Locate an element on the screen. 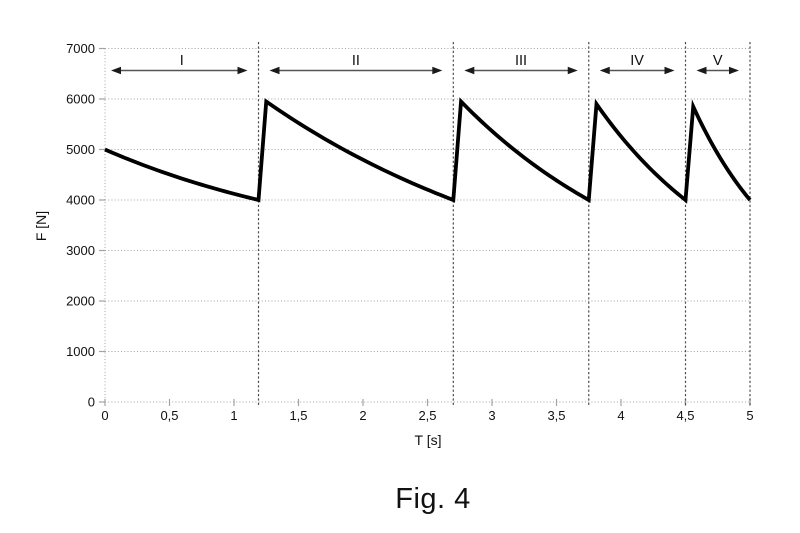  y-tick-label: 5000 is located at coordinates (80, 149).